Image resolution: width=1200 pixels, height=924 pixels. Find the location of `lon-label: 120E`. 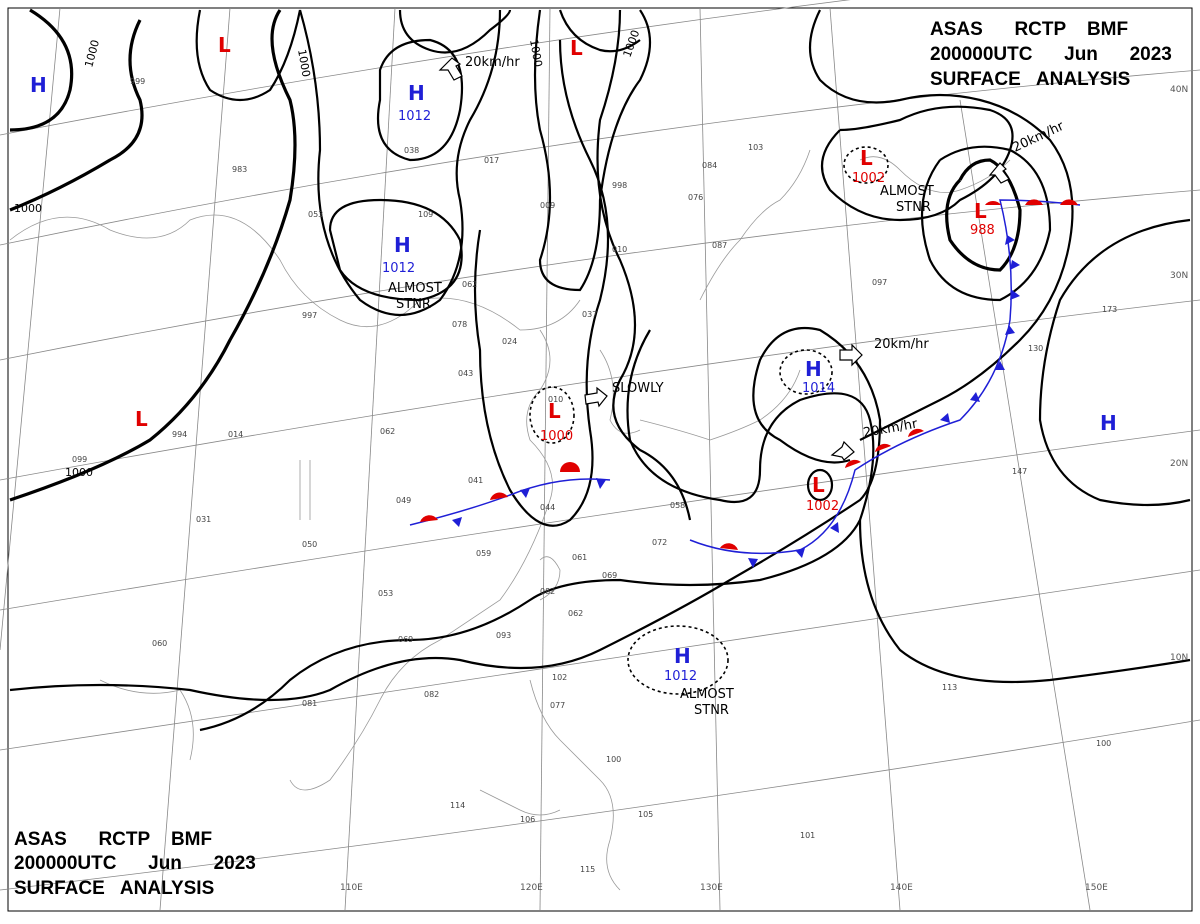

lon-label: 120E is located at coordinates (531, 888).